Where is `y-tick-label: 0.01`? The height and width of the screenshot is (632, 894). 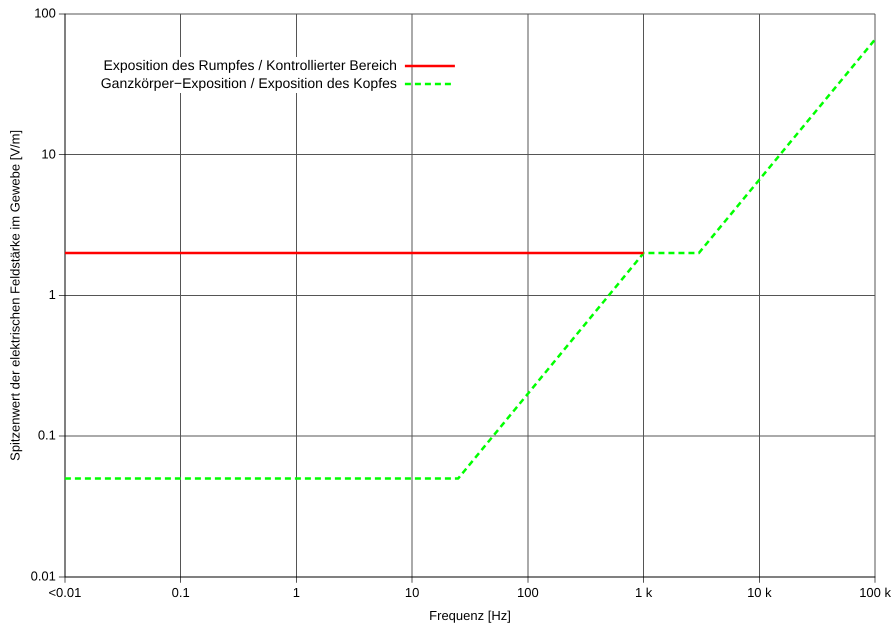 y-tick-label: 0.01 is located at coordinates (43, 576).